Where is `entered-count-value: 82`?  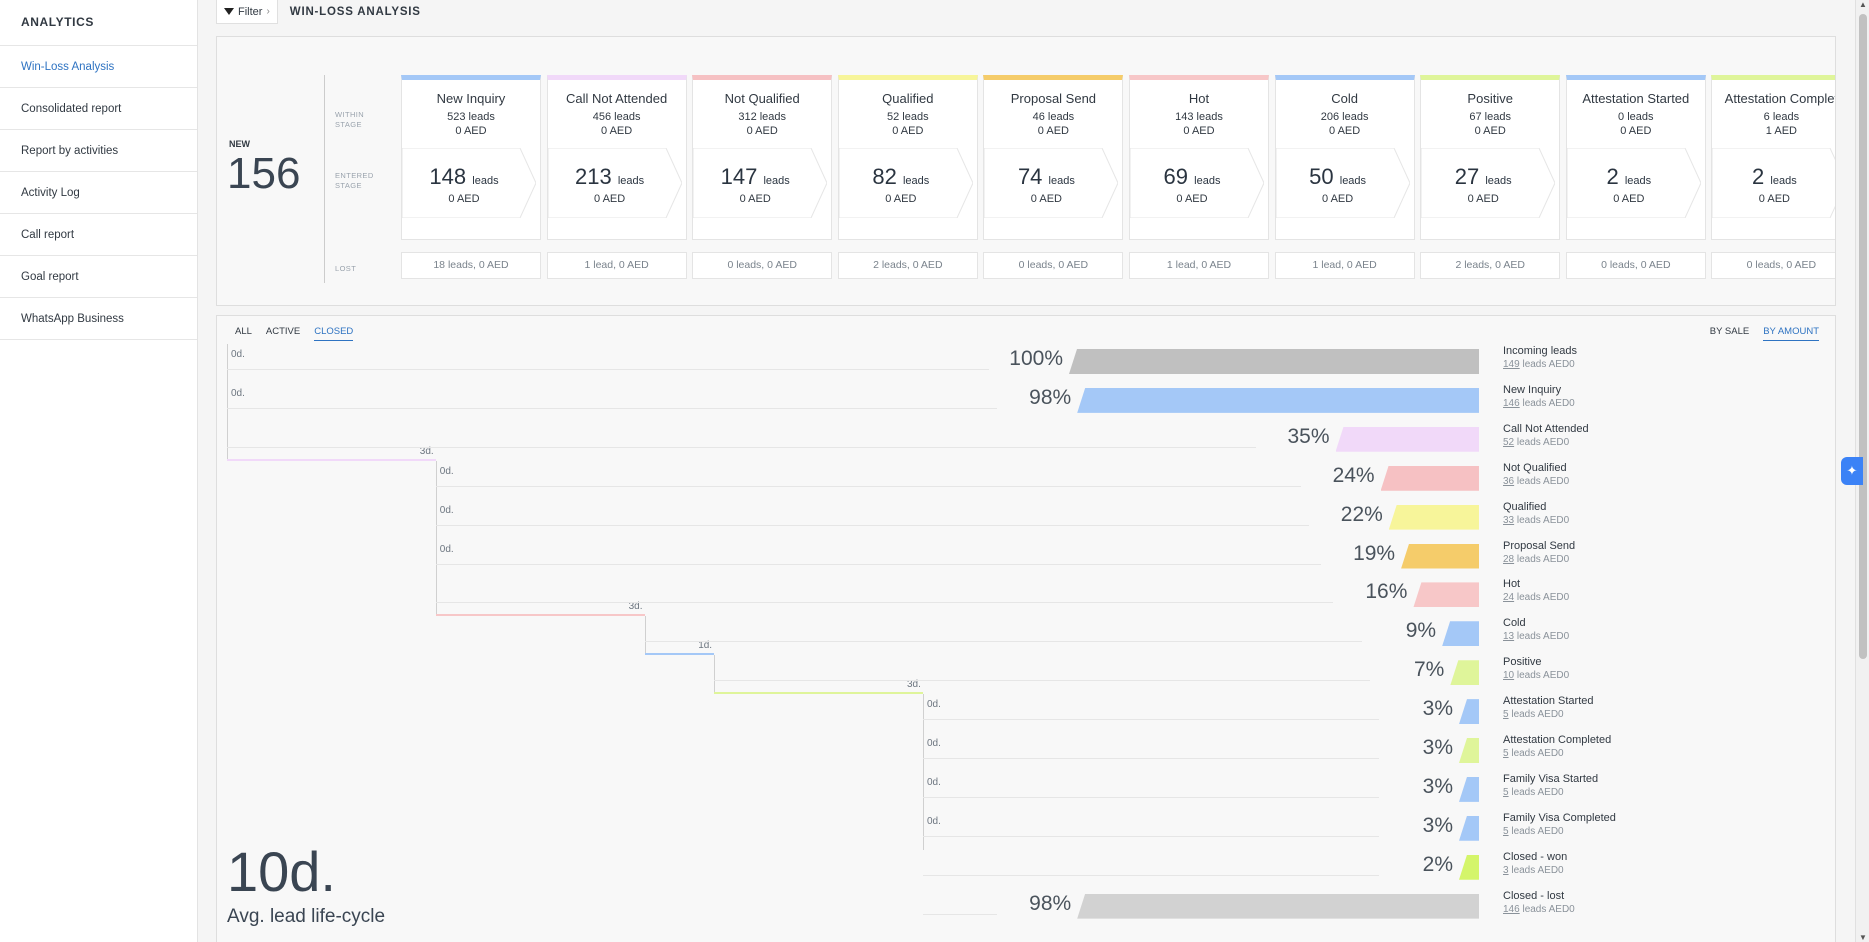 entered-count-value: 82 is located at coordinates (884, 176).